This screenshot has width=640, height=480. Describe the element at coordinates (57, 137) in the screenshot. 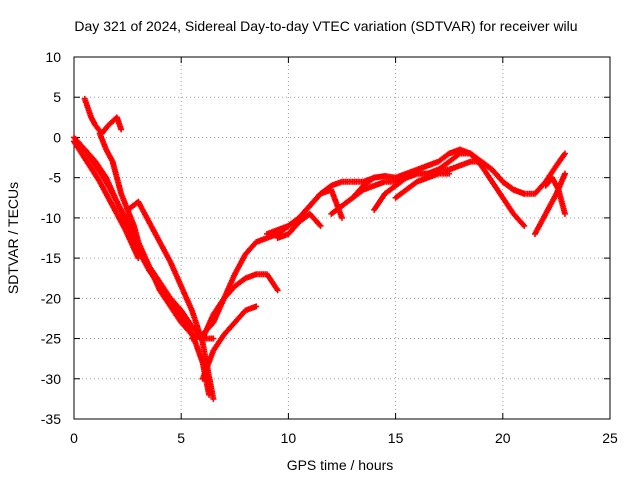

I see `y-tick-label: 0` at that location.